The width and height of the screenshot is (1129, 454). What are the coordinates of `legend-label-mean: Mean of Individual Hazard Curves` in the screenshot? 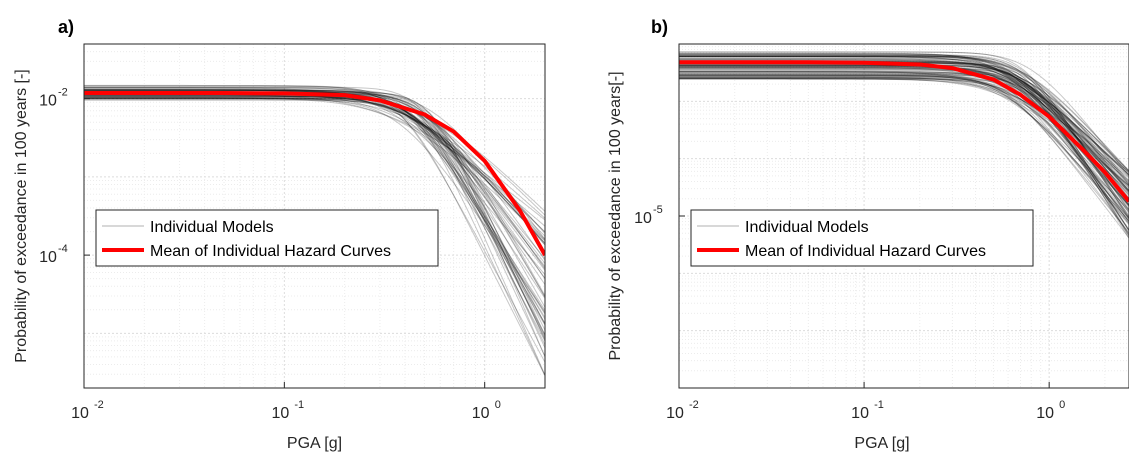 It's located at (865, 251).